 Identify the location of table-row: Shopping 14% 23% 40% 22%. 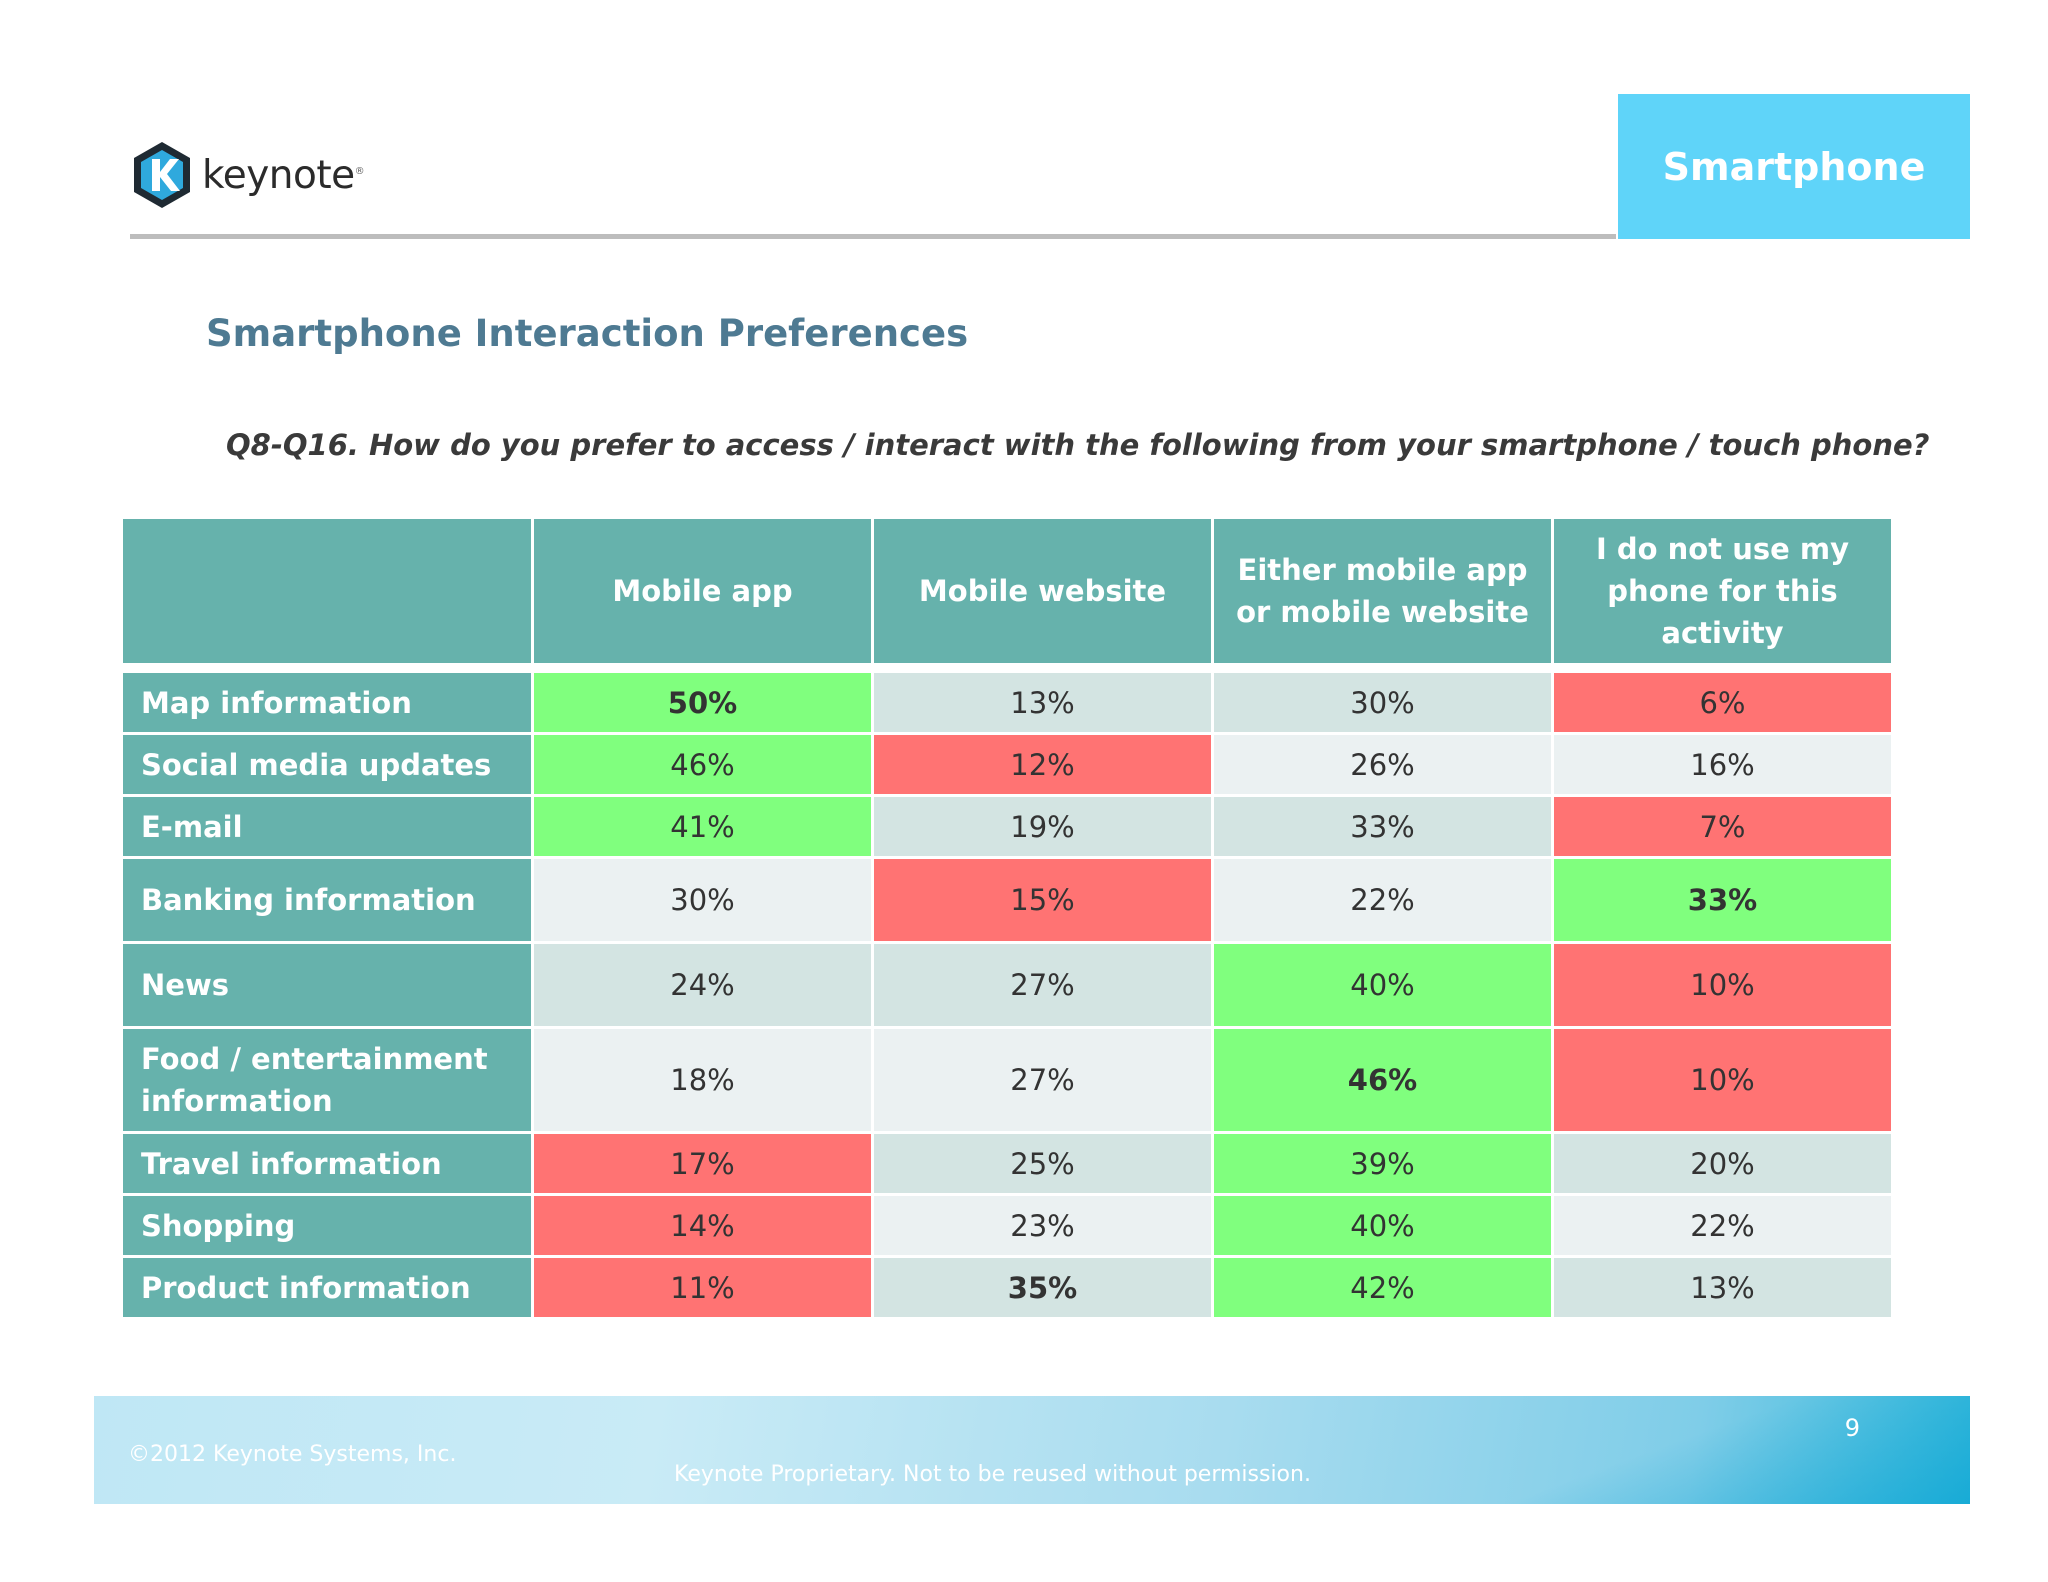
(1007, 1225).